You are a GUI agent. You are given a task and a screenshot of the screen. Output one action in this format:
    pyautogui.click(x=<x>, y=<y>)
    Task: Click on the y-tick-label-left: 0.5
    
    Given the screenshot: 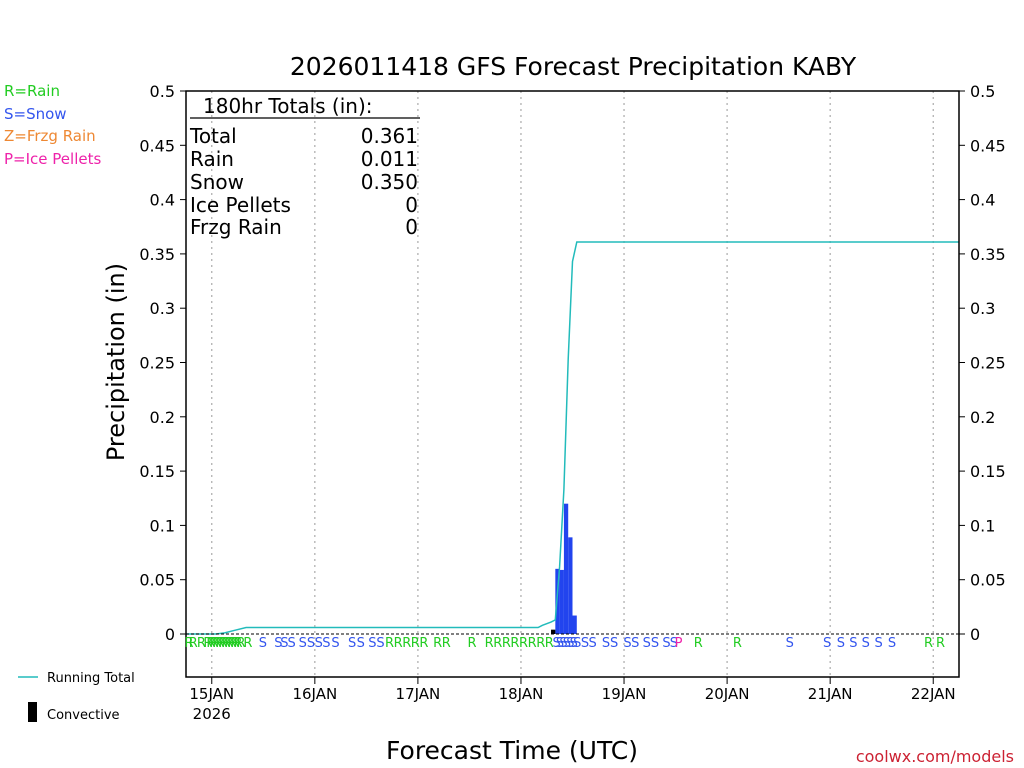 What is the action you would take?
    pyautogui.click(x=162, y=91)
    